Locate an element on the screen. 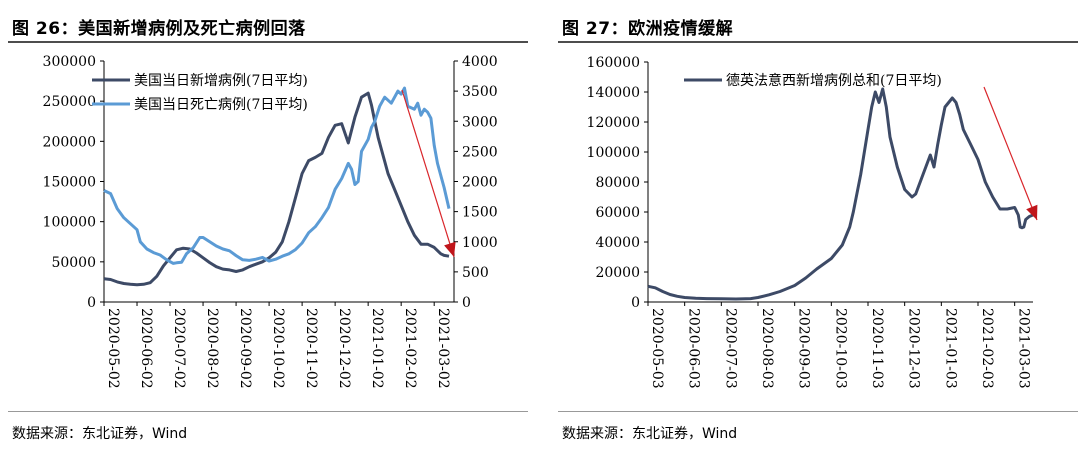 This screenshot has width=1080, height=455. x-tick-label: 2020-11-02 is located at coordinates (311, 348).